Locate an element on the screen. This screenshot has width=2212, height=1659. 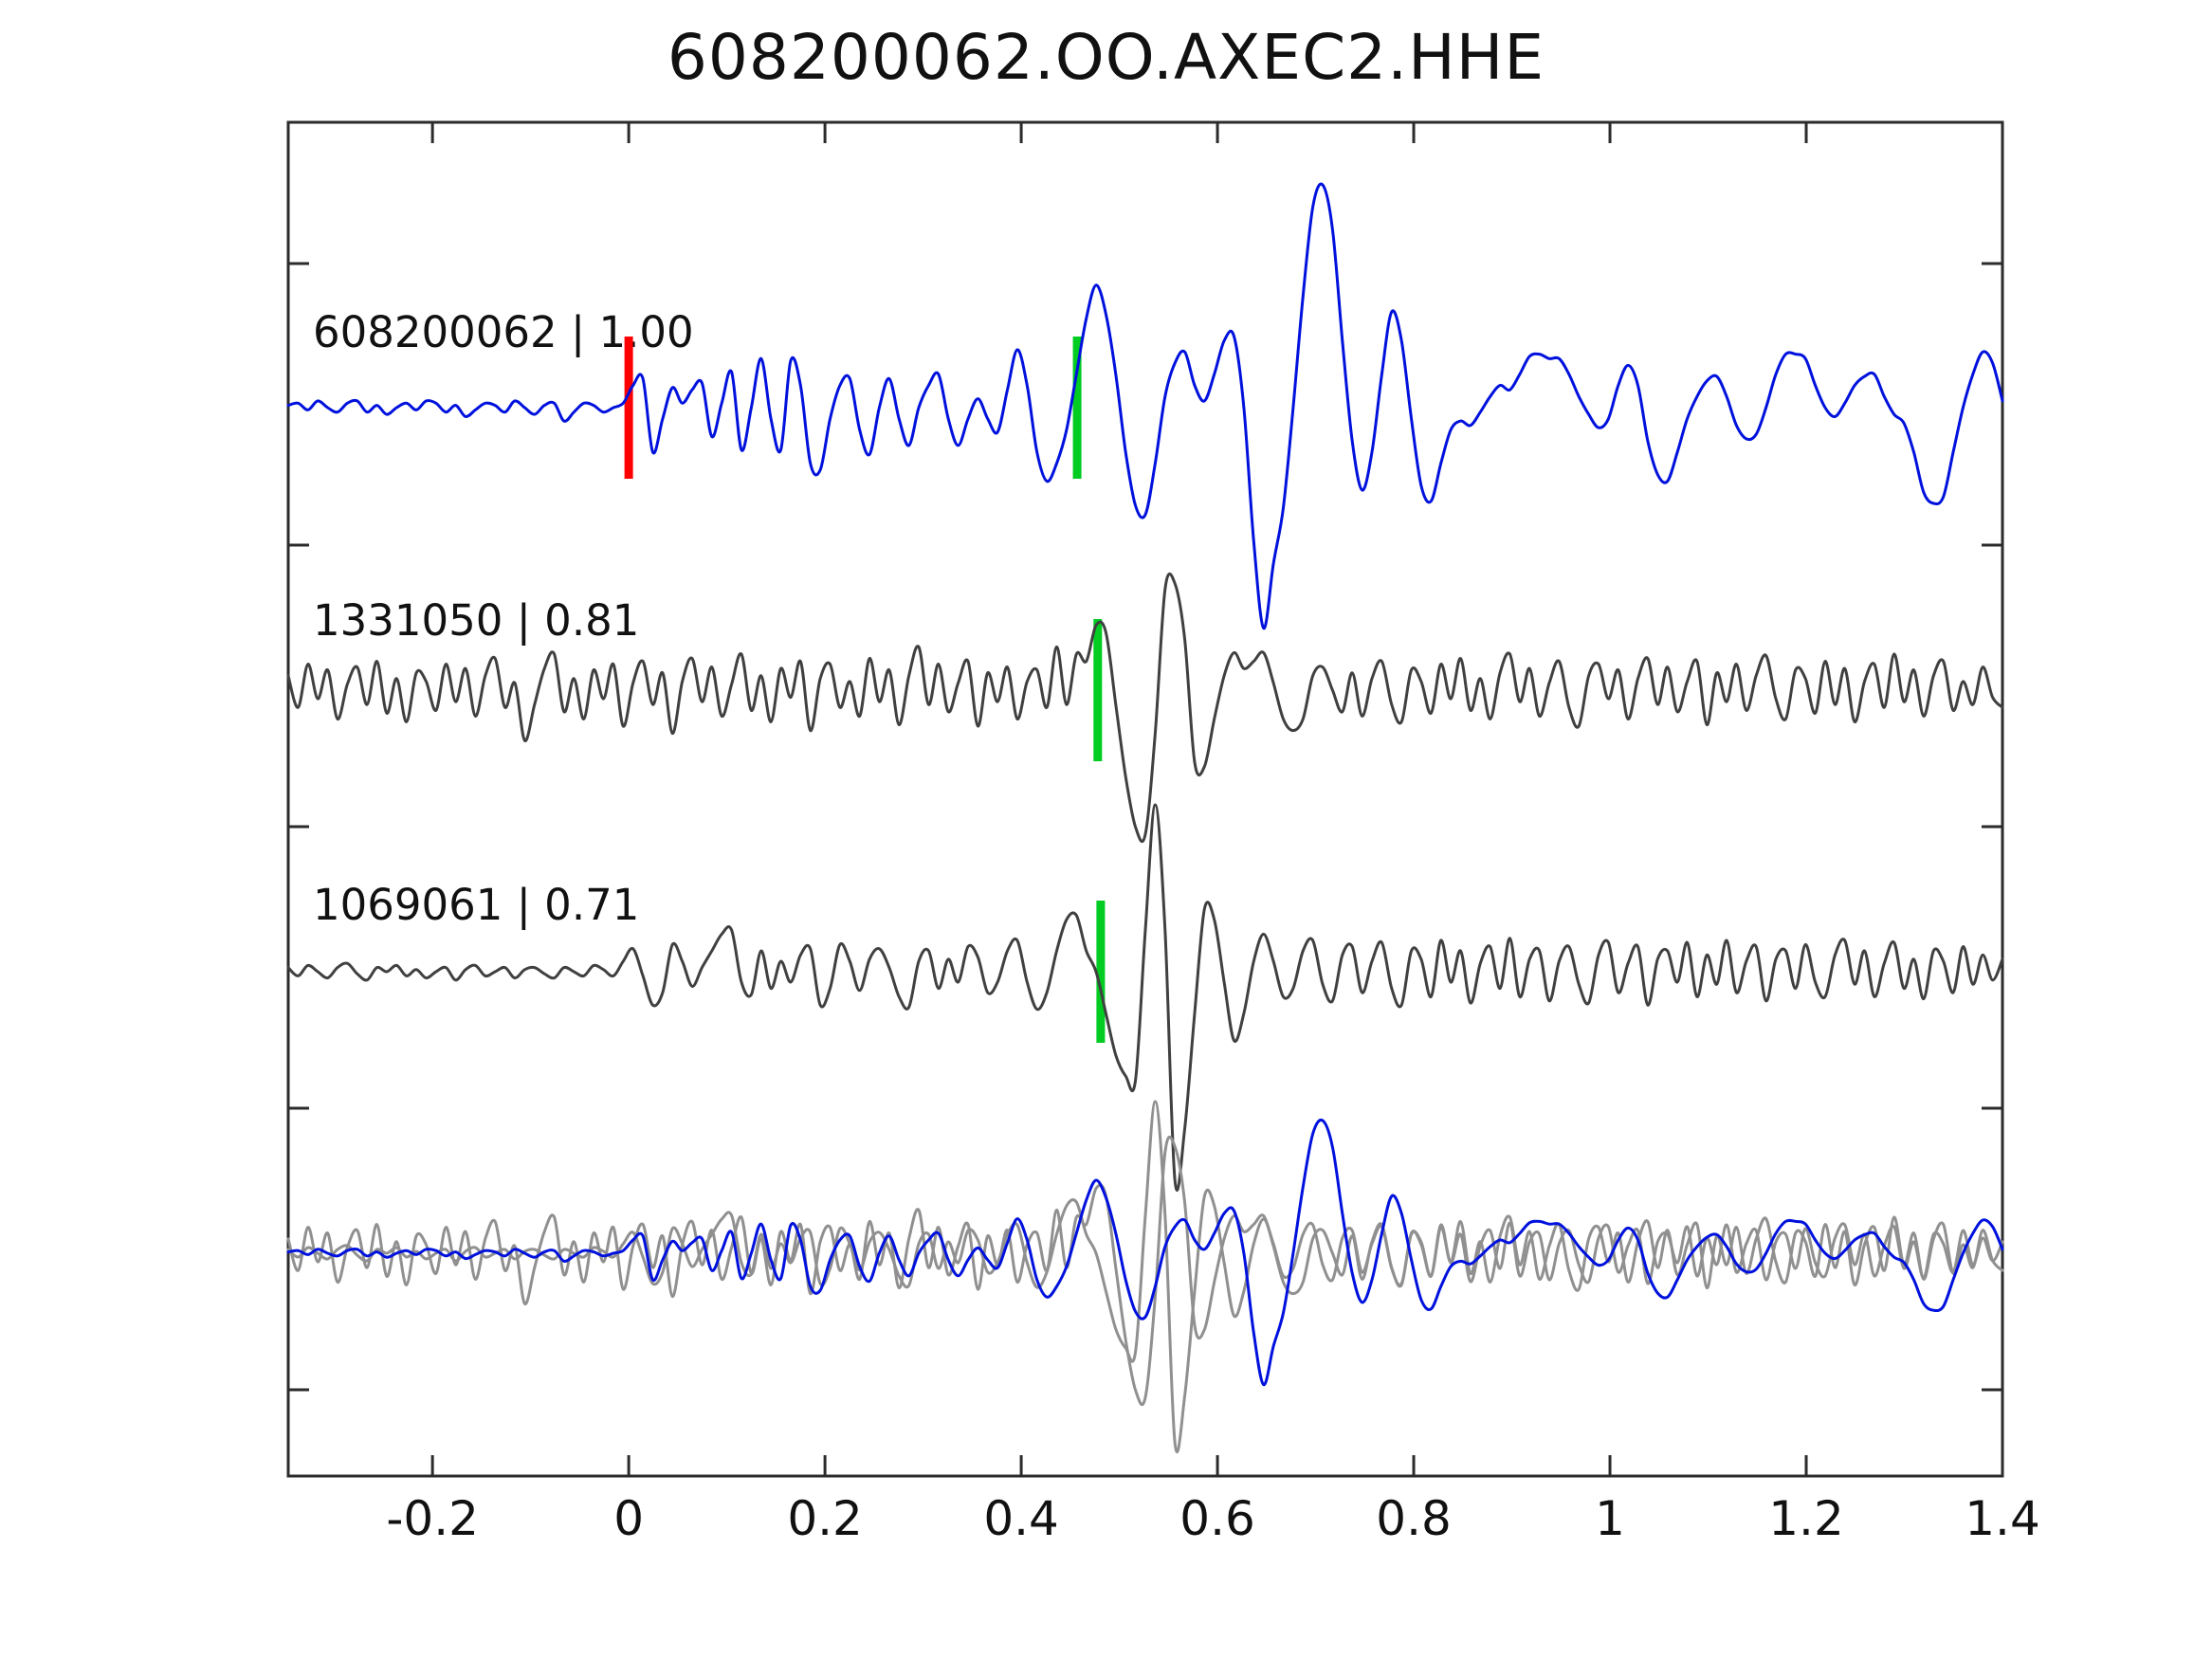
trace-label-1331050: 1331050 | 0.81 is located at coordinates (476, 620).